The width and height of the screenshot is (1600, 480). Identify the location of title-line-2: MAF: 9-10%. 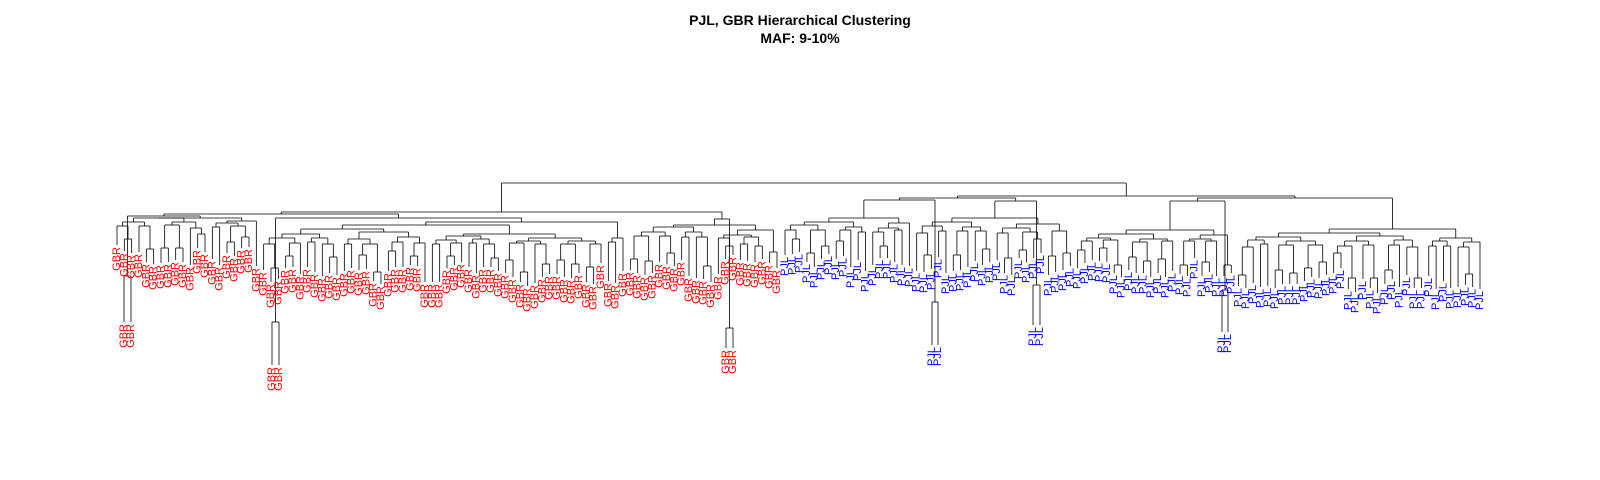
(800, 38).